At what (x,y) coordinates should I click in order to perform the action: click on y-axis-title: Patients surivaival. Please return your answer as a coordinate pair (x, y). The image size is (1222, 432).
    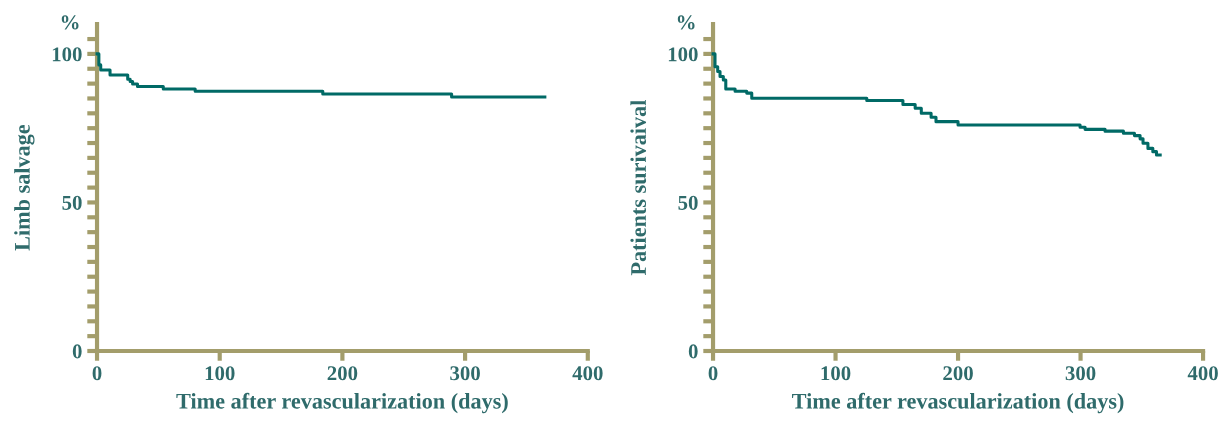
    Looking at the image, I should click on (638, 188).